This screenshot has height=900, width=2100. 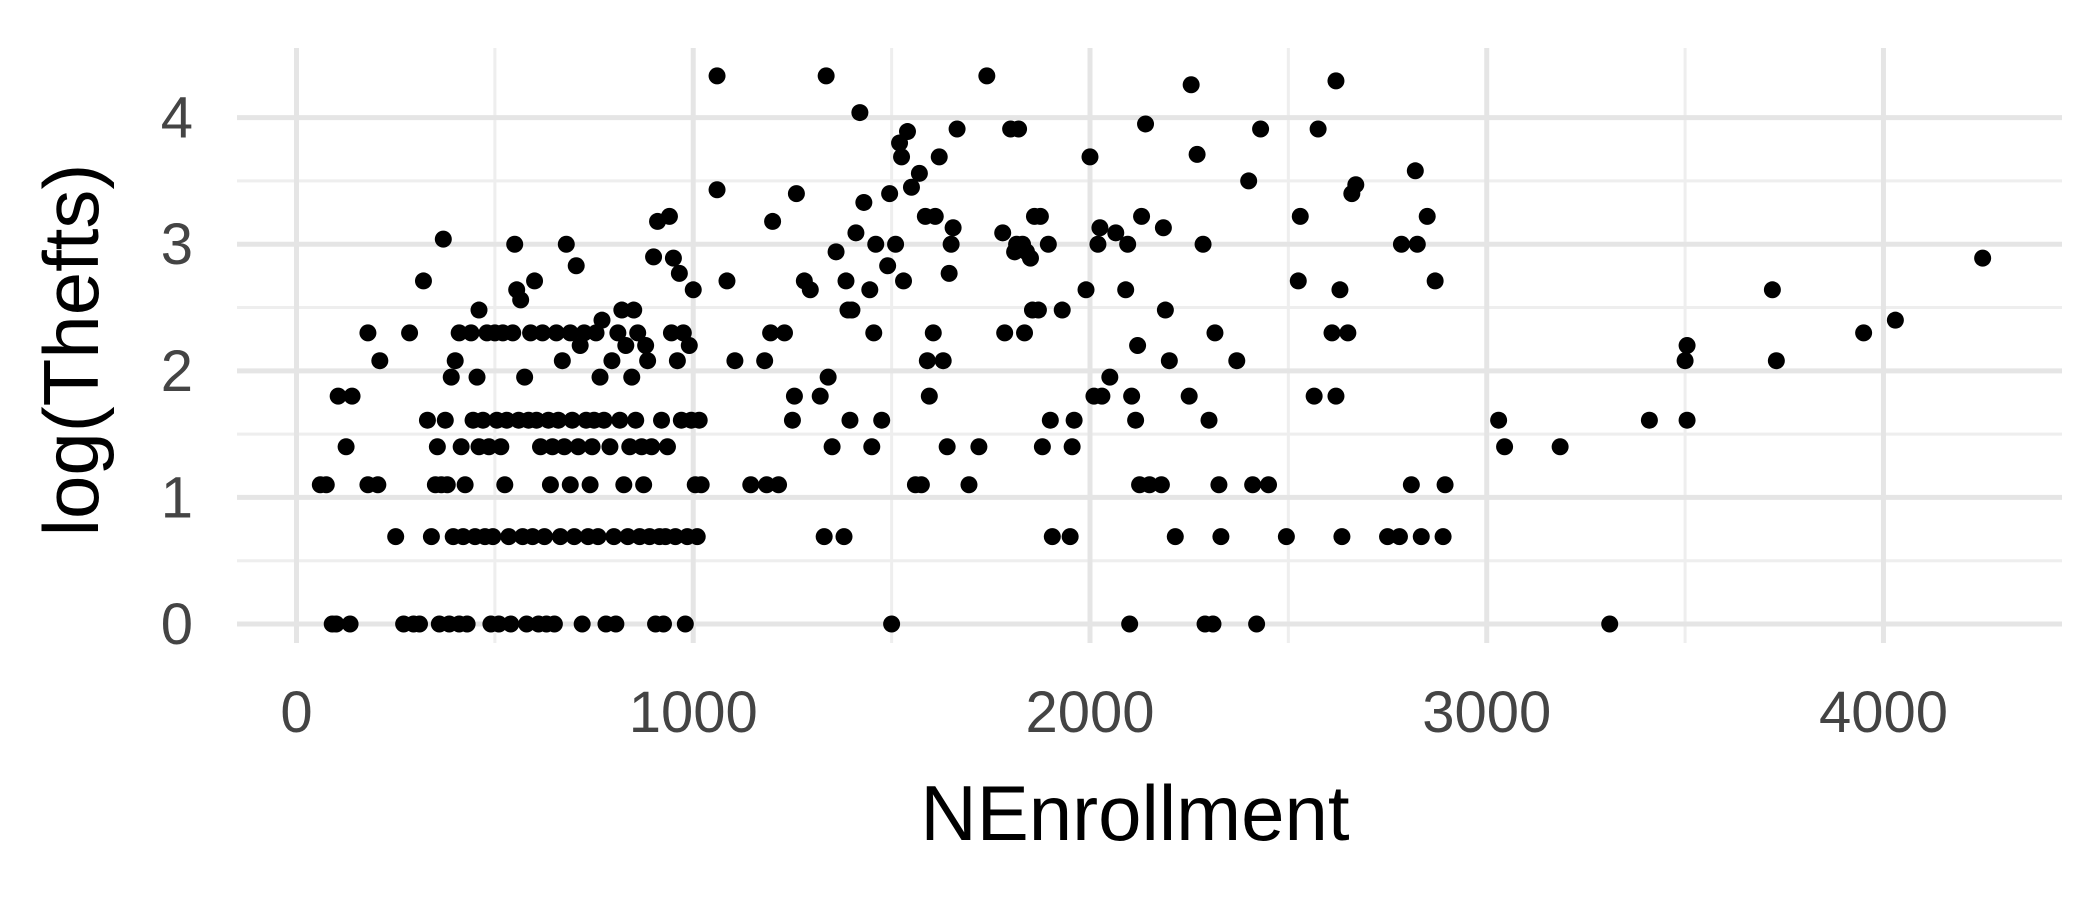 I want to click on y-tick-label: 2, so click(x=177, y=371).